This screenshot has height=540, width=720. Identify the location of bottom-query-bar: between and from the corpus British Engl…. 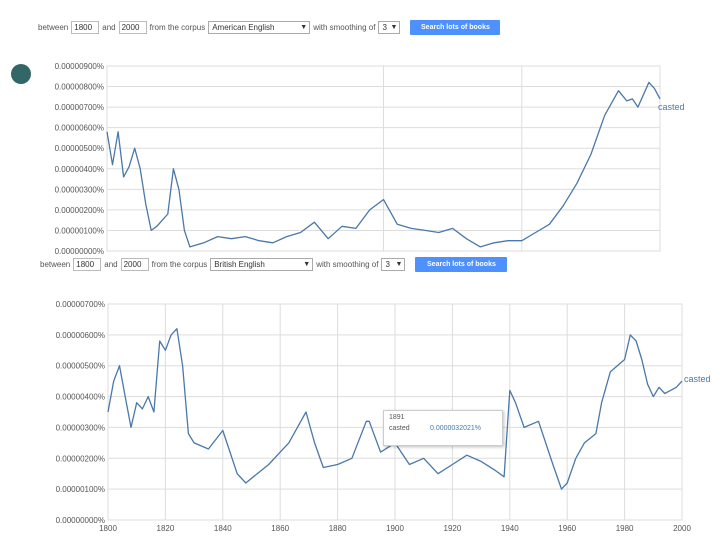
(254, 264).